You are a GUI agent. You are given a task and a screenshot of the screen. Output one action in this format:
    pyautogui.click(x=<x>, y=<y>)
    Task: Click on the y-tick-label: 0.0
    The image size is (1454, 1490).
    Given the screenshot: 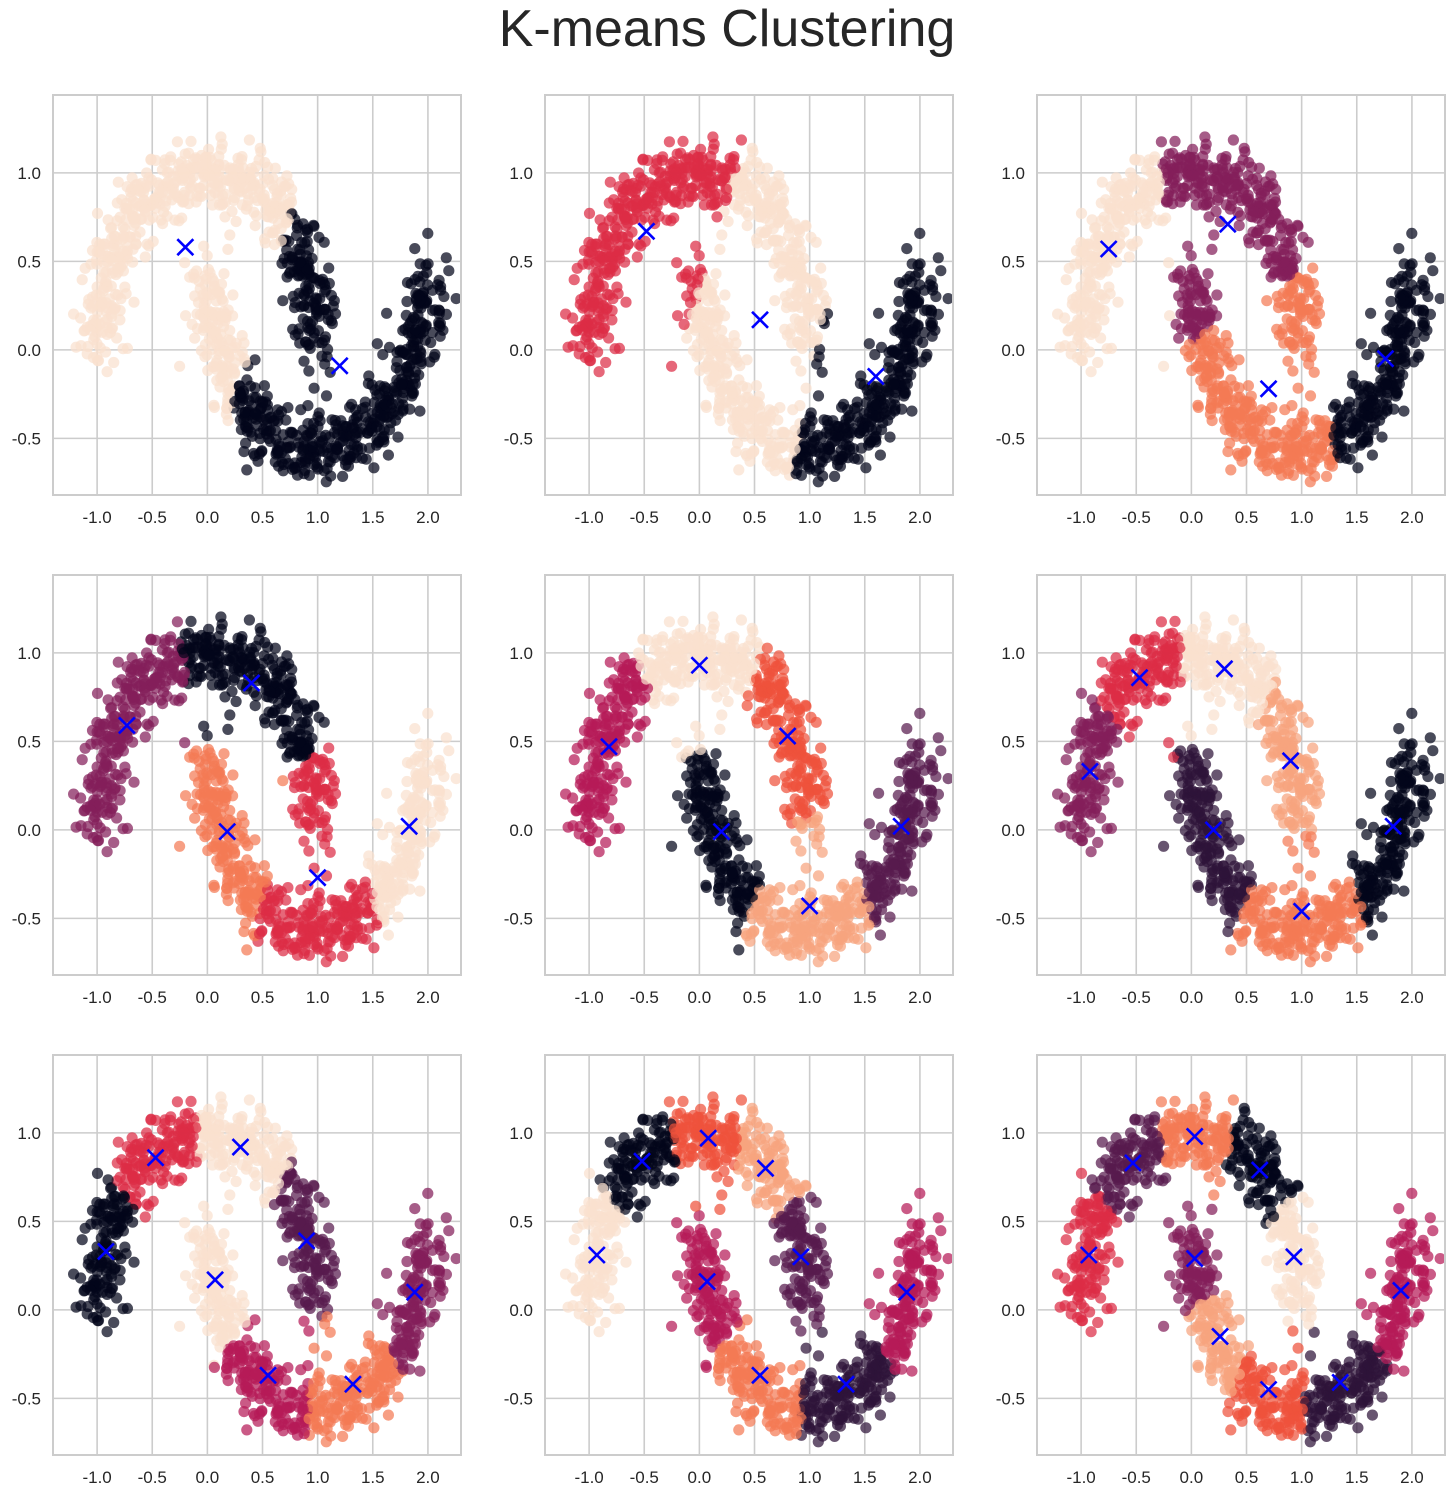 What is the action you would take?
    pyautogui.click(x=29, y=830)
    